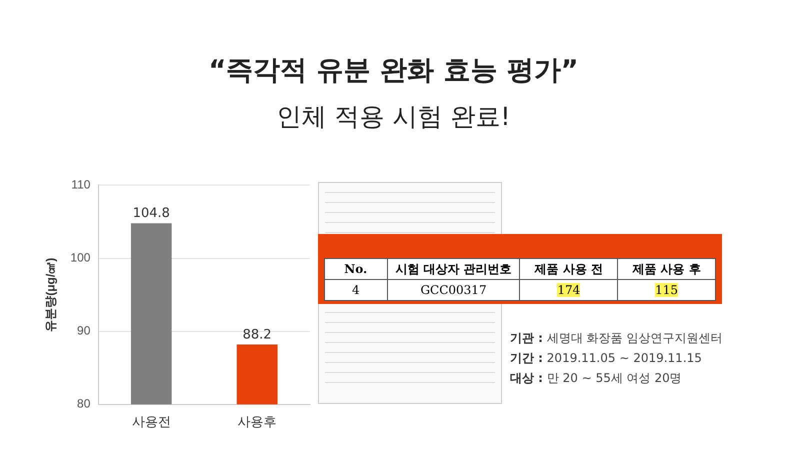 The width and height of the screenshot is (787, 453). What do you see at coordinates (394, 117) in the screenshot?
I see `text: 인체 적용 시험 완료!` at bounding box center [394, 117].